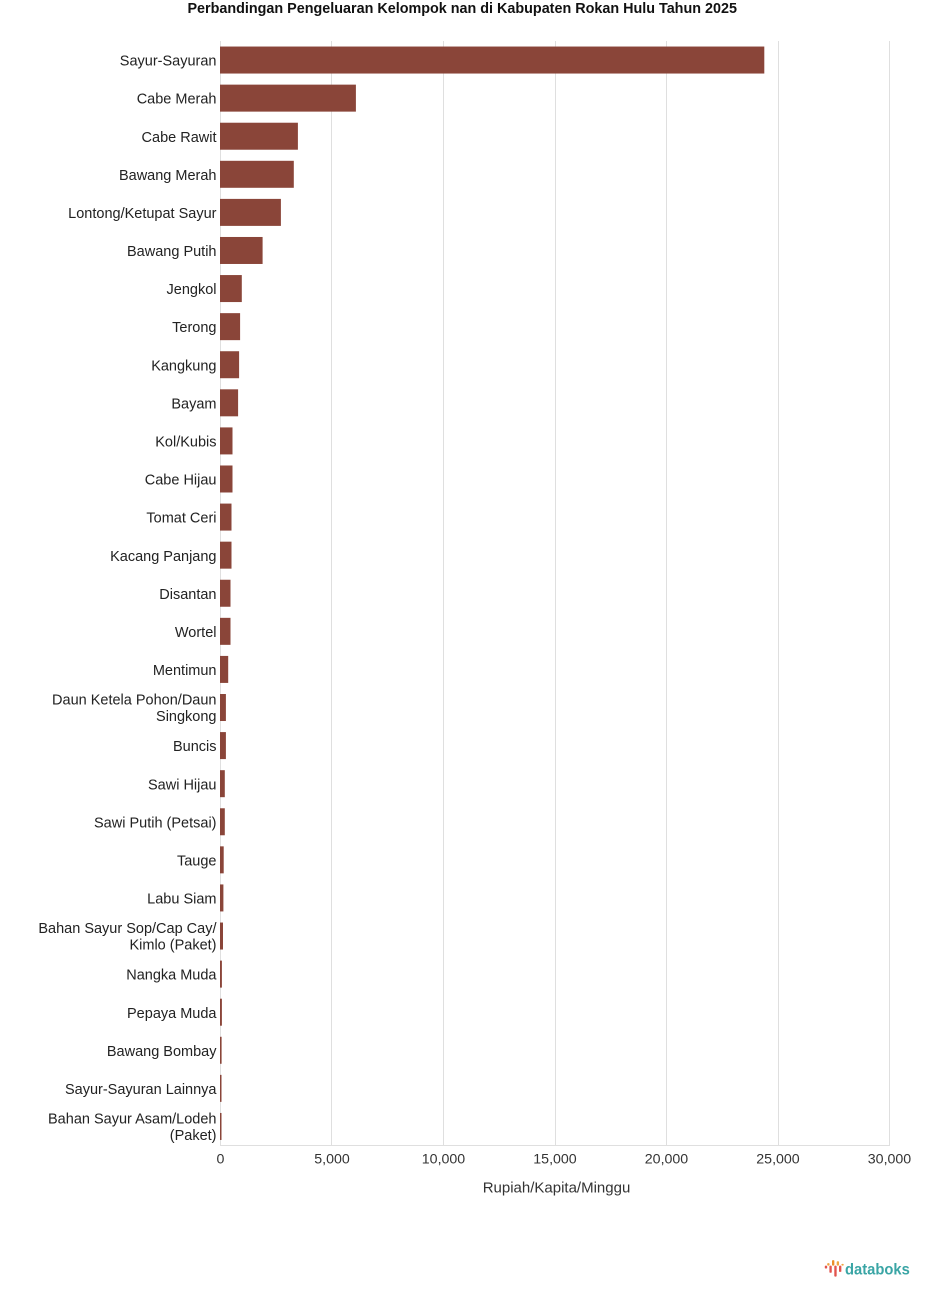 This screenshot has height=1302, width=925. Describe the element at coordinates (172, 1014) in the screenshot. I see `svg-text: Pepaya Muda` at that location.